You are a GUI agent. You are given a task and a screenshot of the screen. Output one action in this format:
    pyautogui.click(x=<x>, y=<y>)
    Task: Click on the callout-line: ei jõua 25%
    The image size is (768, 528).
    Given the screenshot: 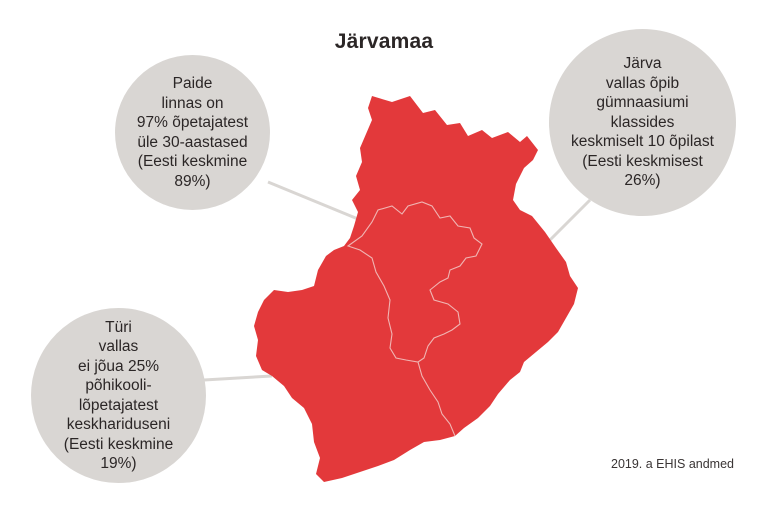 What is the action you would take?
    pyautogui.click(x=118, y=366)
    